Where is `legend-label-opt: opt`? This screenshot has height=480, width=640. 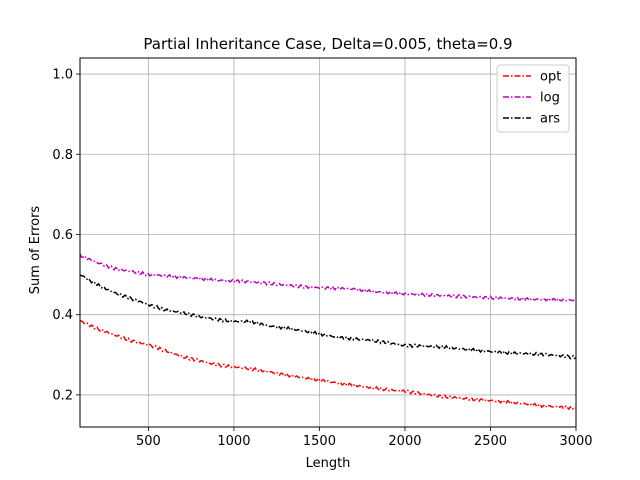 legend-label-opt: opt is located at coordinates (550, 77).